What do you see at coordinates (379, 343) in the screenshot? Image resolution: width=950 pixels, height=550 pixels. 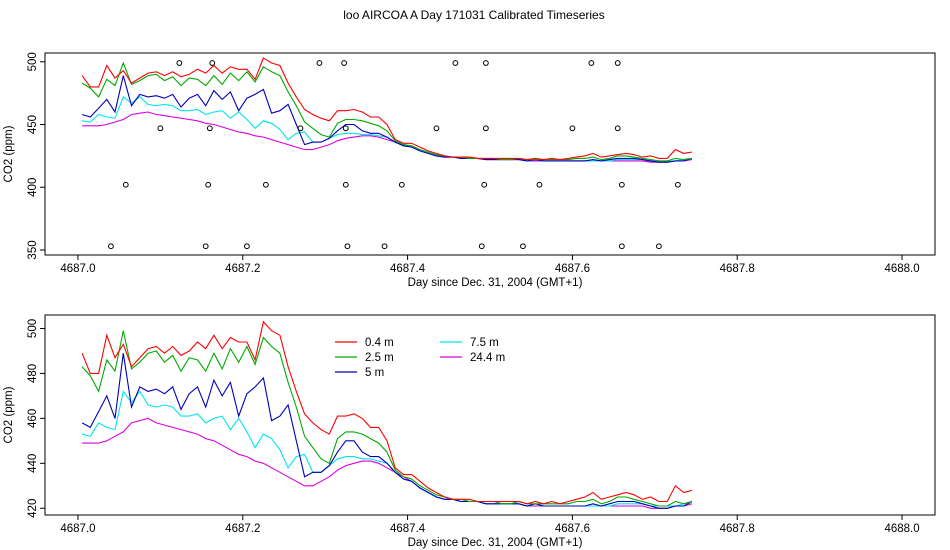 I see `legend-label-0: 0.4 m` at bounding box center [379, 343].